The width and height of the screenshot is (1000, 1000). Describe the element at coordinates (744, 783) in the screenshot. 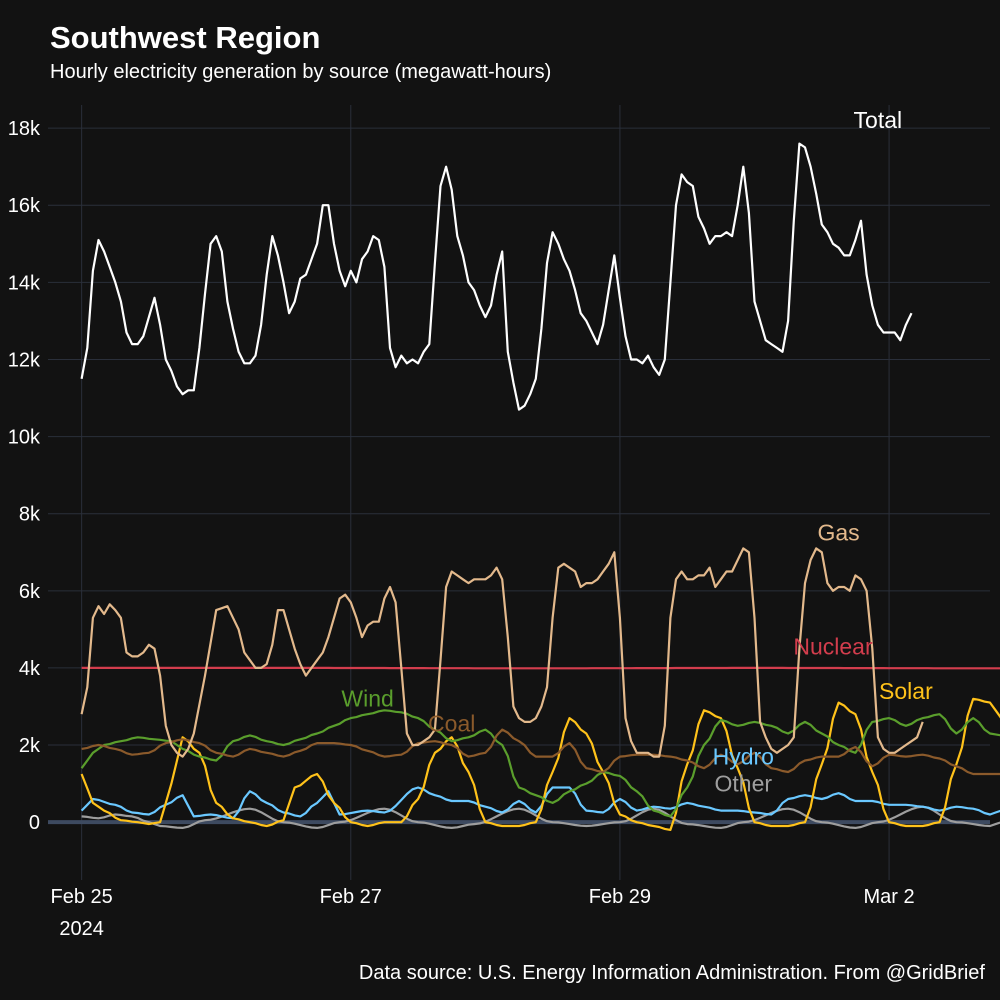

I see `other-label: Other` at that location.